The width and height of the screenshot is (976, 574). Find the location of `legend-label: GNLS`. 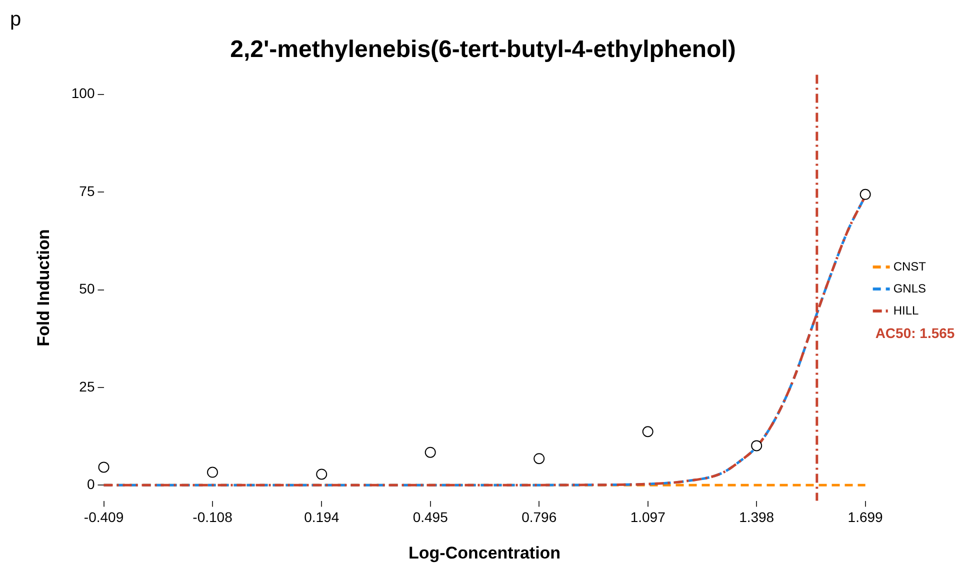

legend-label: GNLS is located at coordinates (909, 288).